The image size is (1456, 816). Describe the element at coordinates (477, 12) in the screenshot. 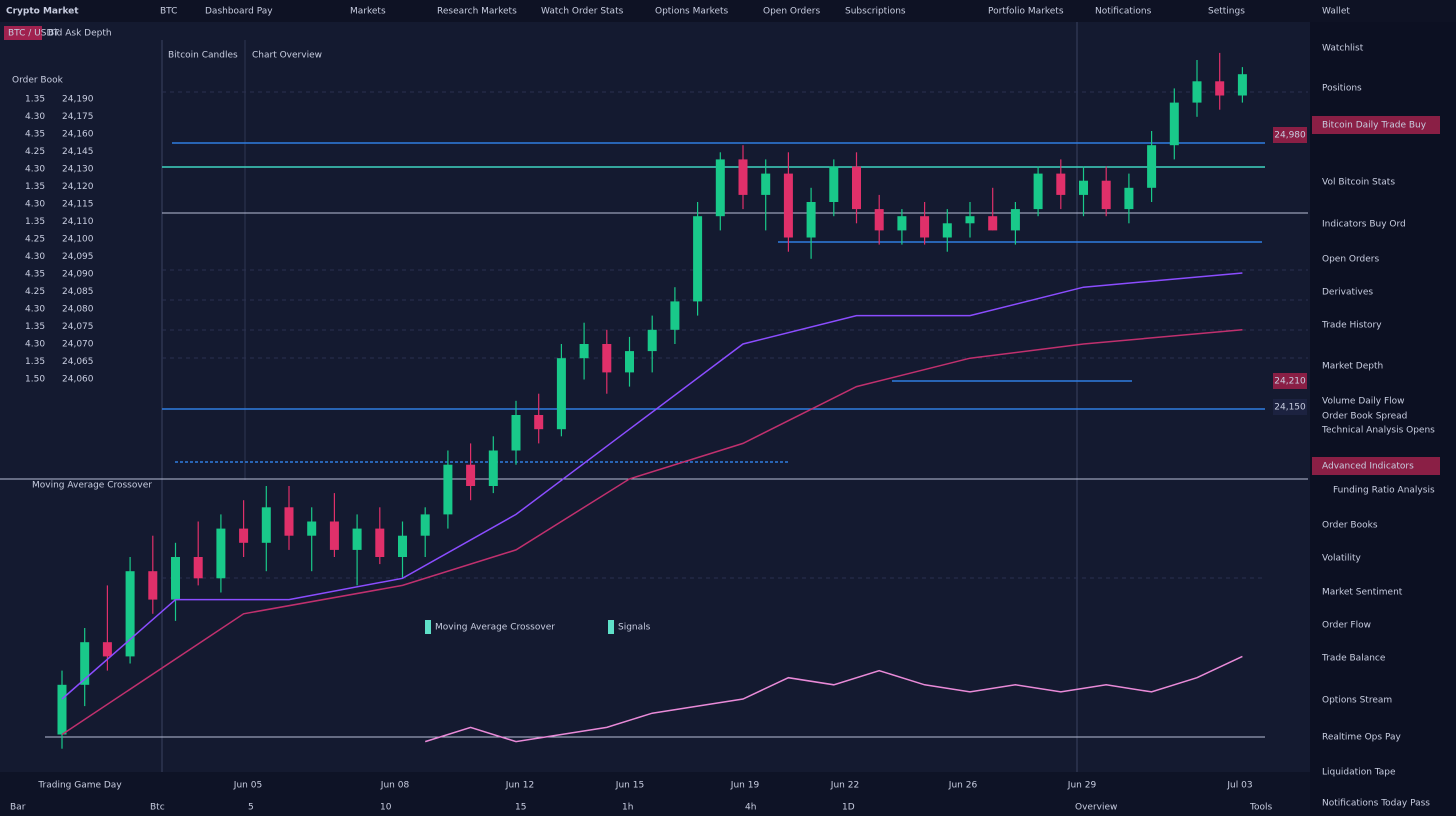

I see `nav-item: Research Markets` at that location.